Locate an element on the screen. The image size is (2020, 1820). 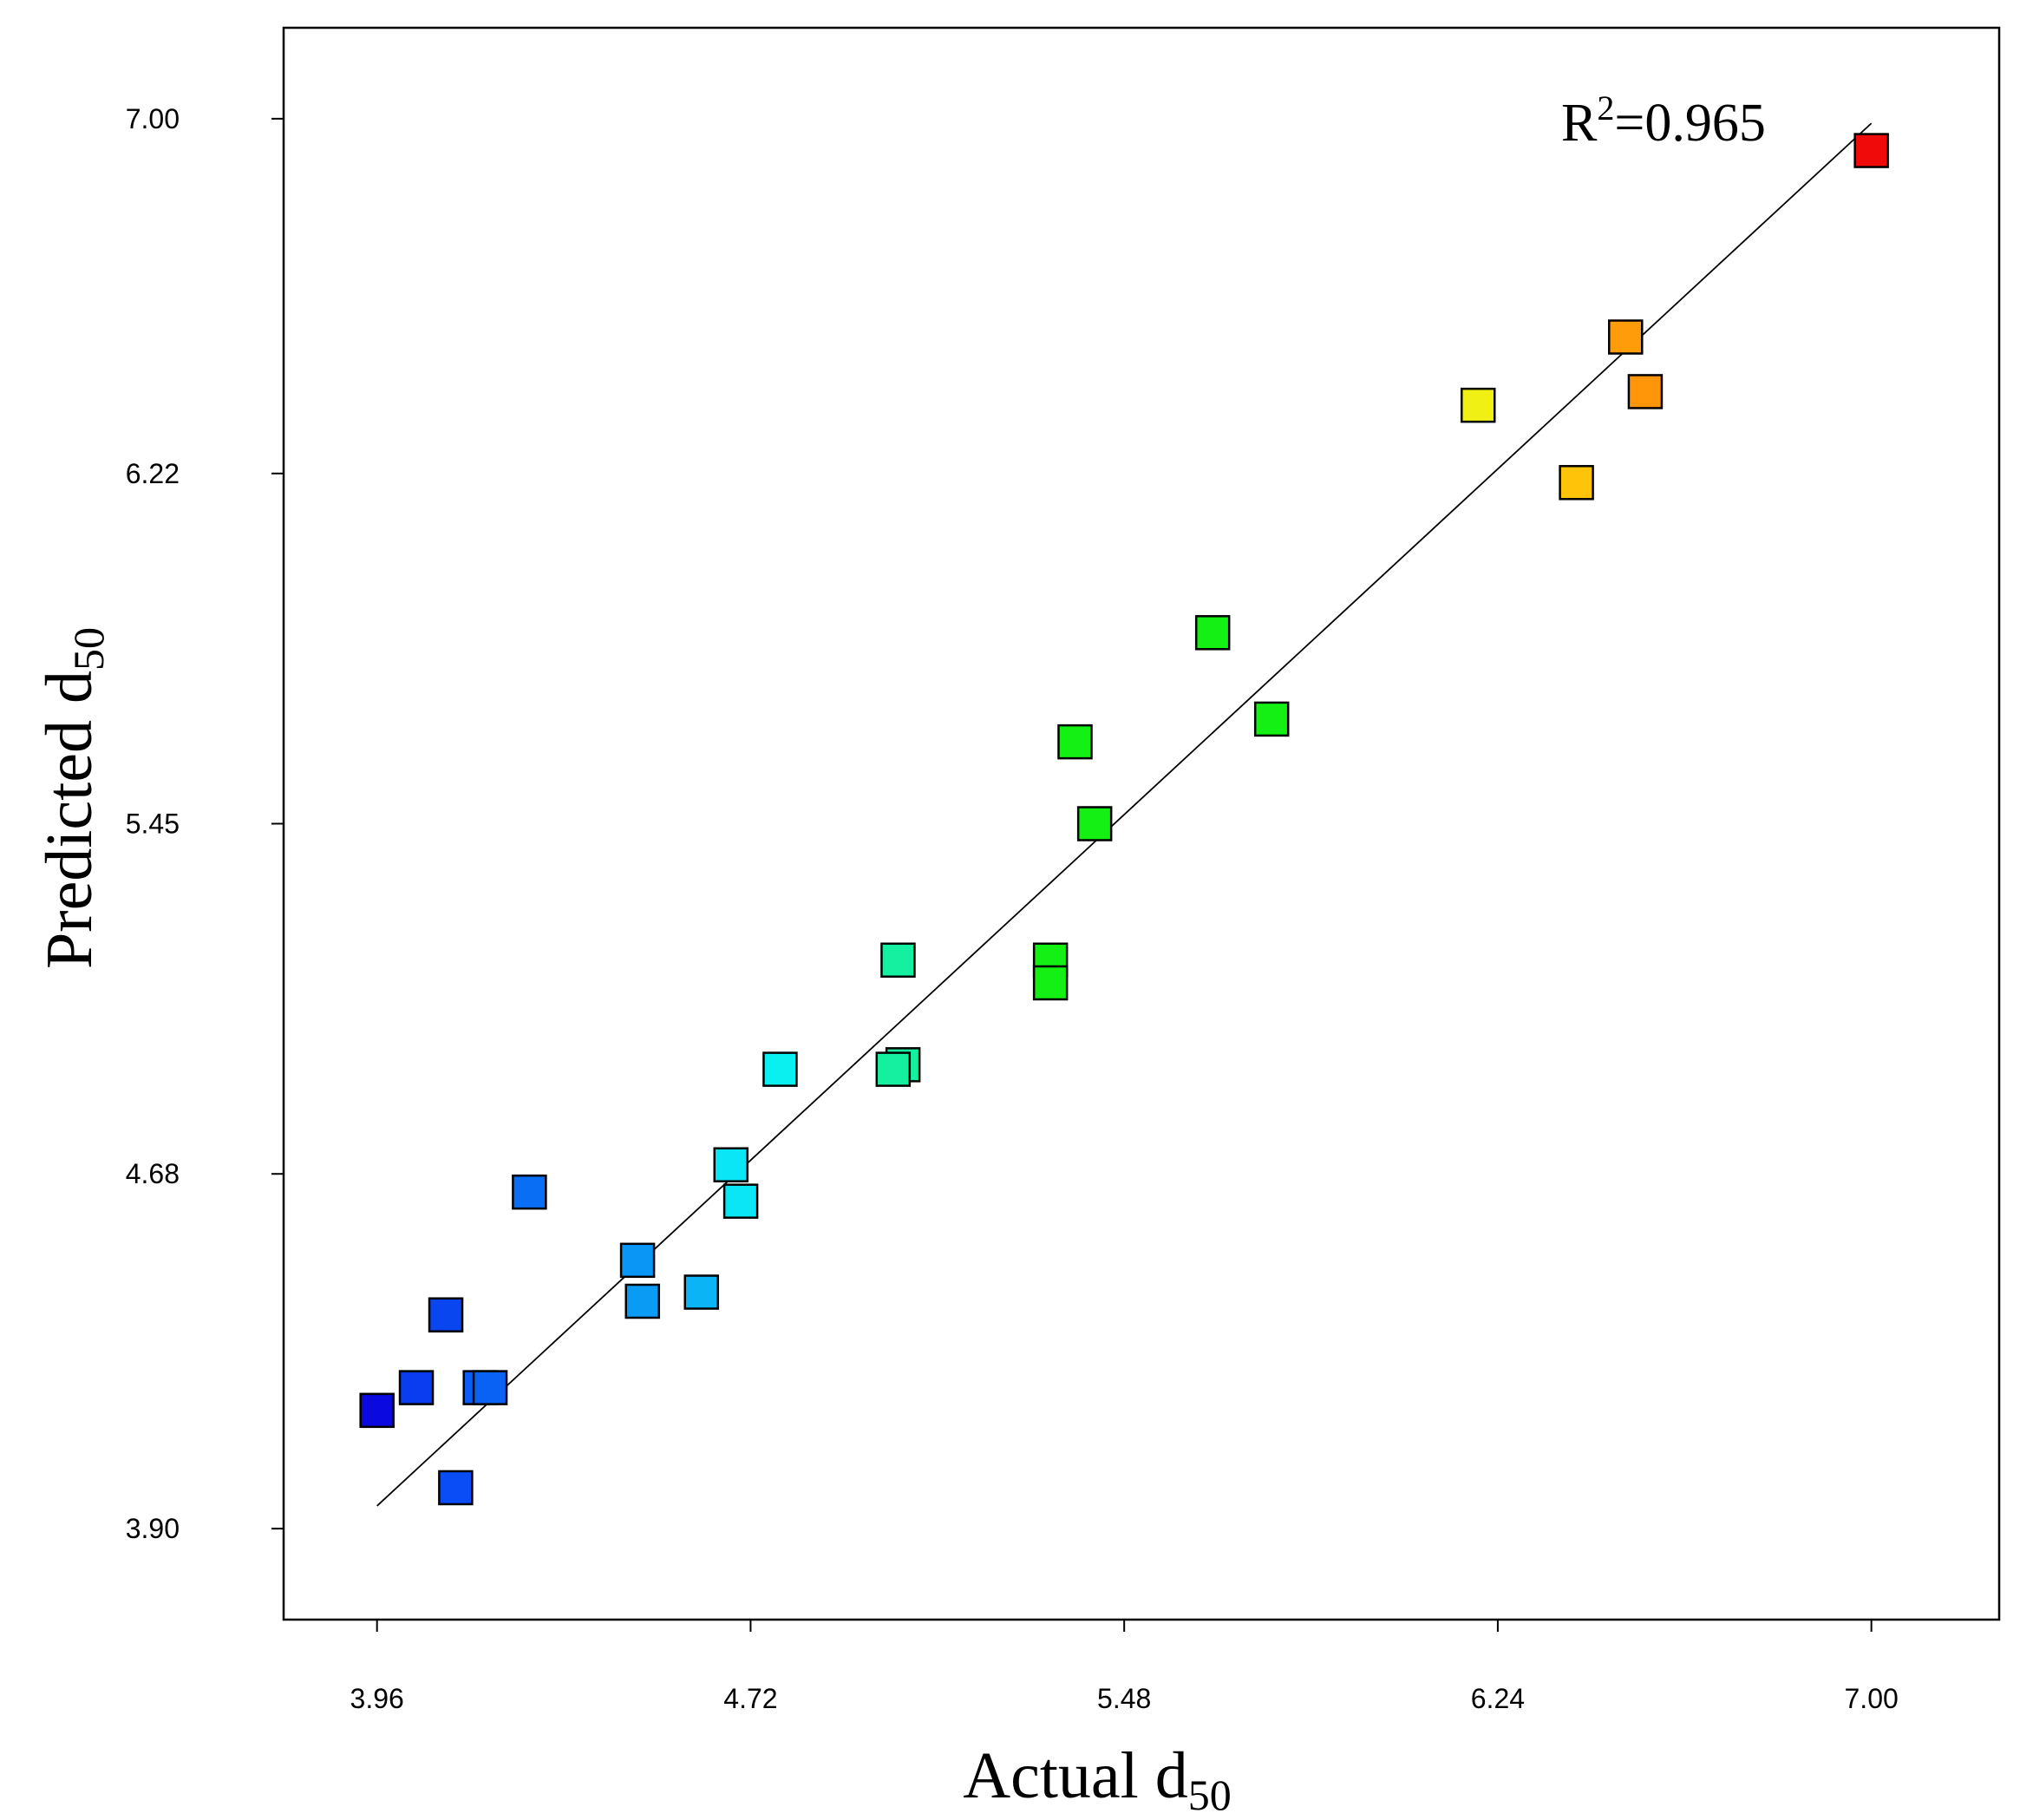
x-tick-label: 7.00 is located at coordinates (1872, 1698).